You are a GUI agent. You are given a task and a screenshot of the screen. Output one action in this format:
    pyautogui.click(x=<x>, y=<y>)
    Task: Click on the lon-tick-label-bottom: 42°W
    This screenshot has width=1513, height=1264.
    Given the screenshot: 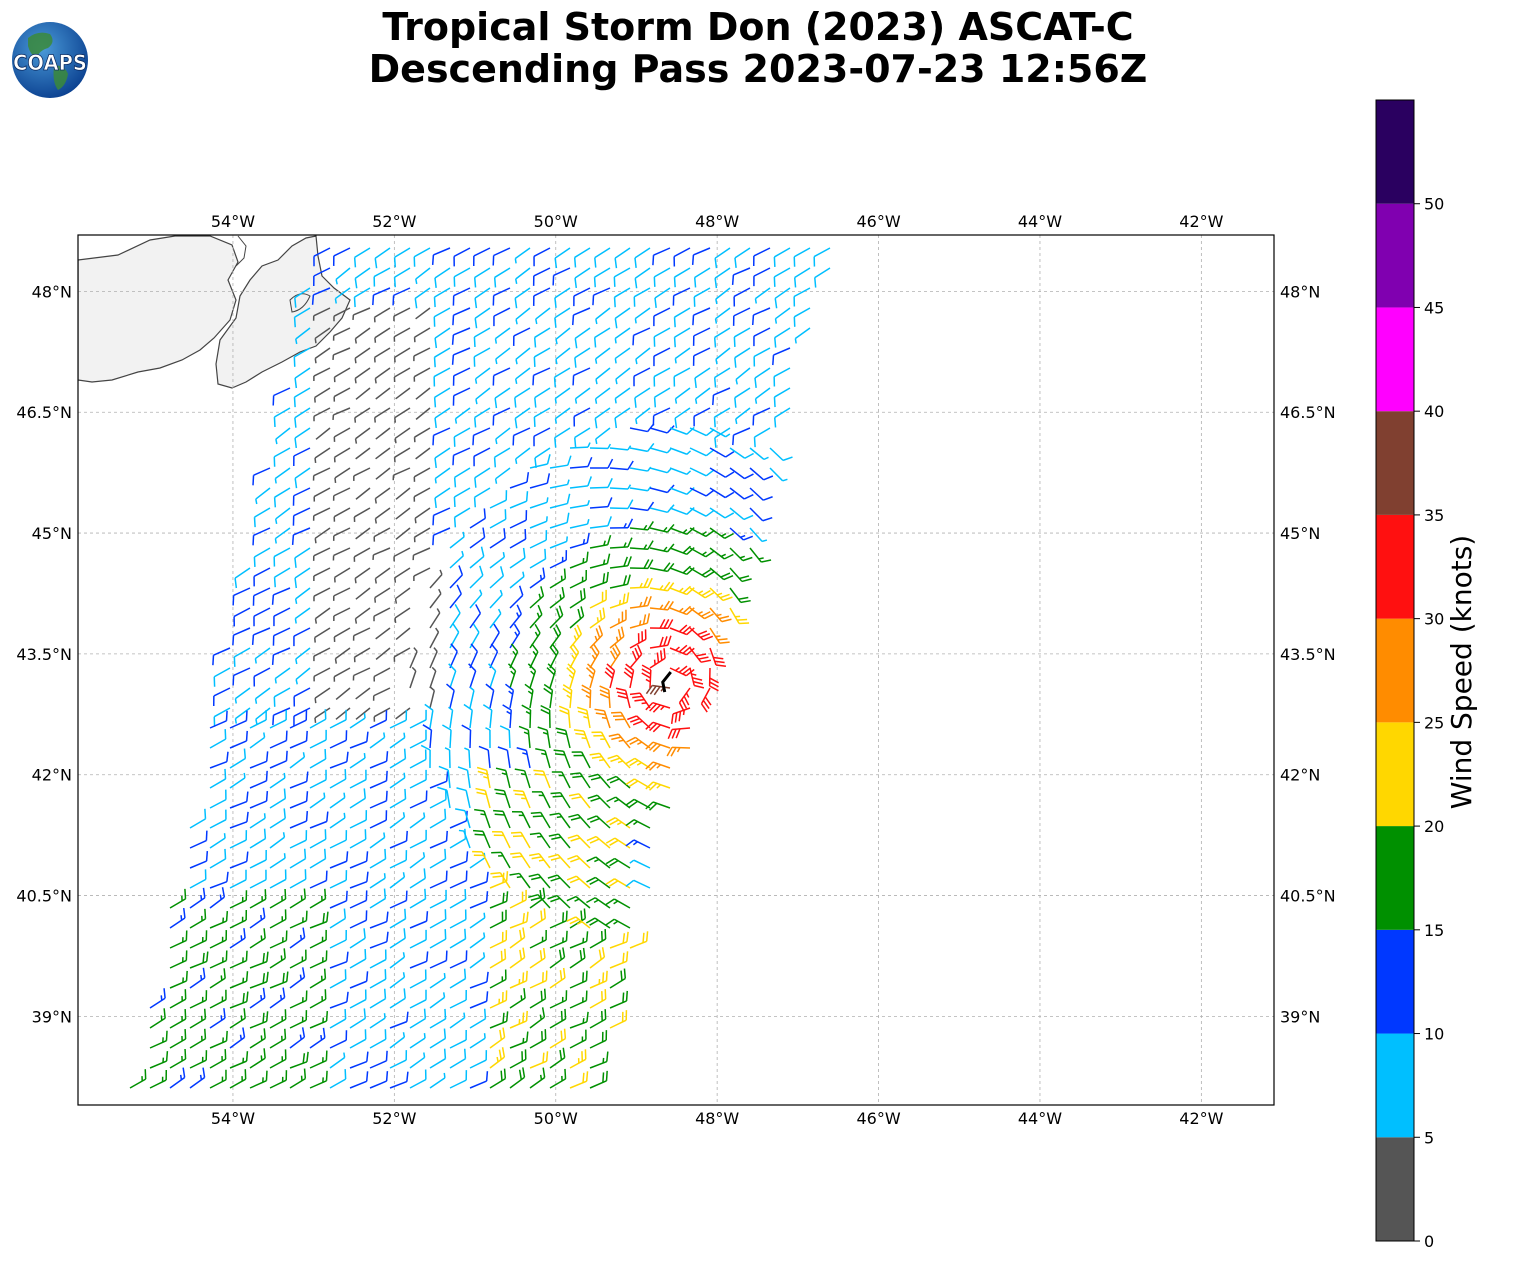 What is the action you would take?
    pyautogui.click(x=1201, y=1118)
    